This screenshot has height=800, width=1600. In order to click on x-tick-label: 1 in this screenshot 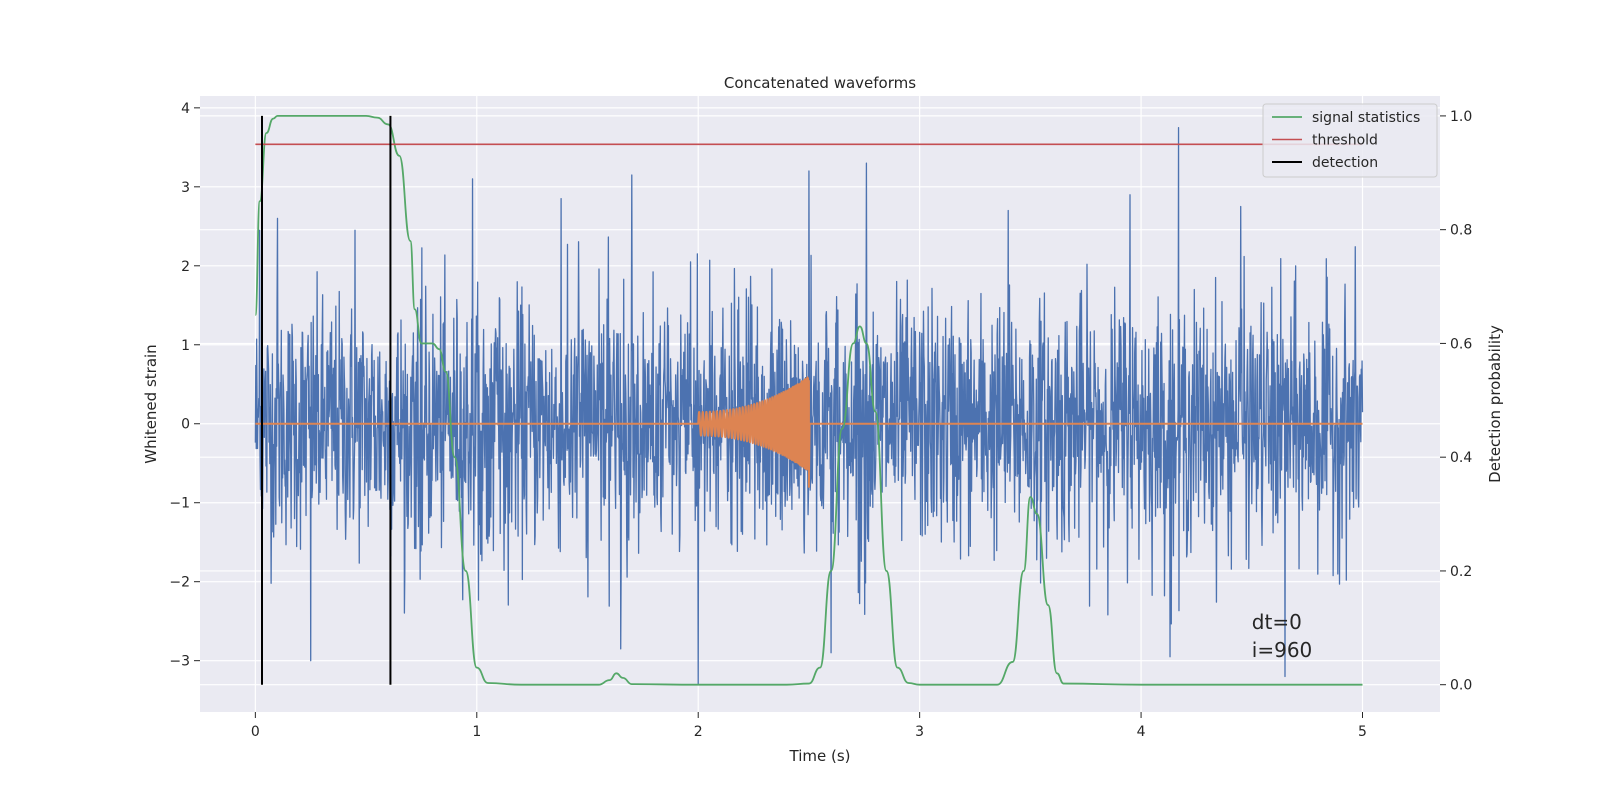, I will do `click(476, 732)`.